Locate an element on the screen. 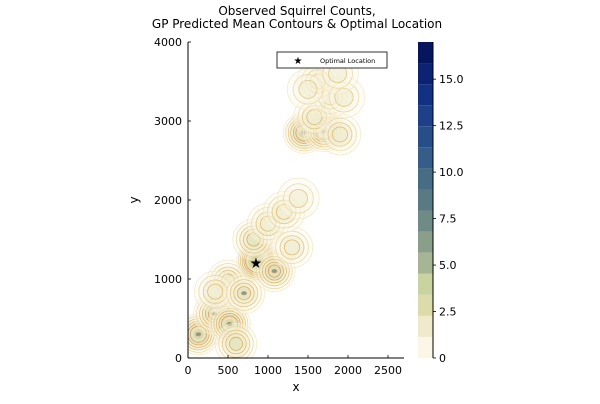 The width and height of the screenshot is (600, 404). y-ticks: 0 1000 2000 3000 4000 is located at coordinates (172, 200).